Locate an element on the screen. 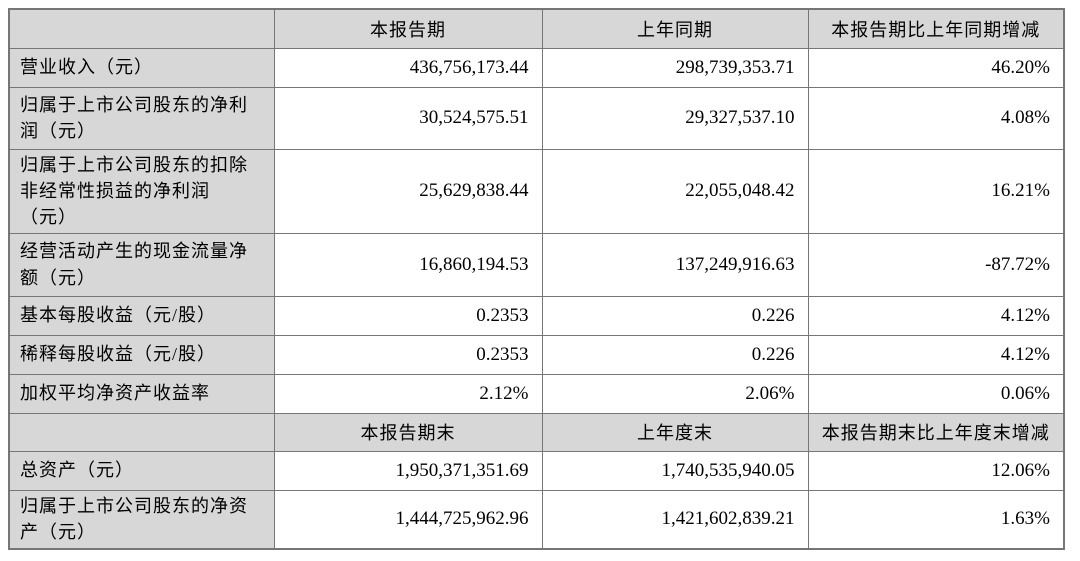 Image resolution: width=1080 pixels, height=561 pixels. col-header-prior-year-end: 上年度末 is located at coordinates (675, 432).